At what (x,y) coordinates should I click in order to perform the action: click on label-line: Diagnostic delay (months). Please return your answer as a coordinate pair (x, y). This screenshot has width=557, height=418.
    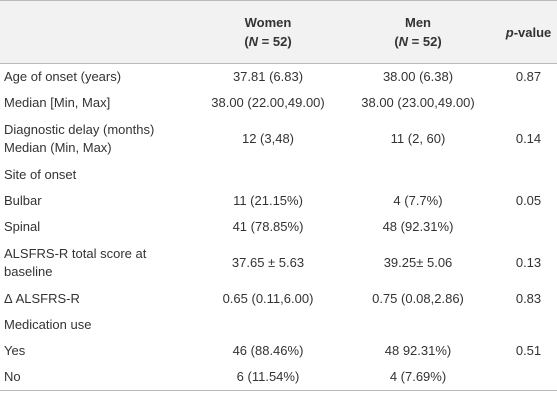
    Looking at the image, I should click on (79, 129).